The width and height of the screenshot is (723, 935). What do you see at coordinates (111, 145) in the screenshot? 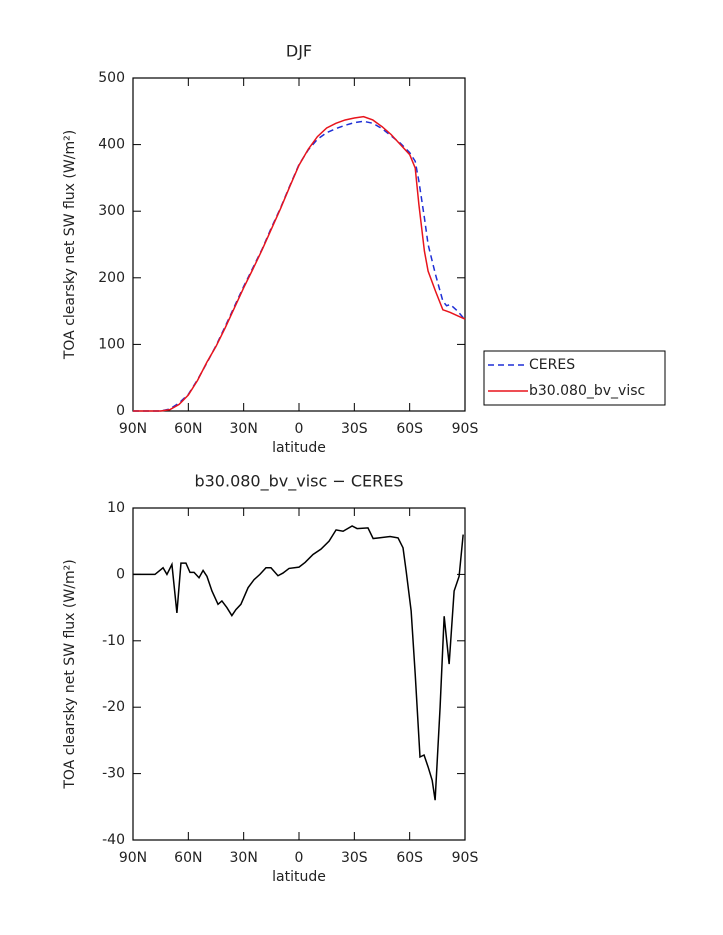
I see `y-tick-label: 400` at bounding box center [111, 145].